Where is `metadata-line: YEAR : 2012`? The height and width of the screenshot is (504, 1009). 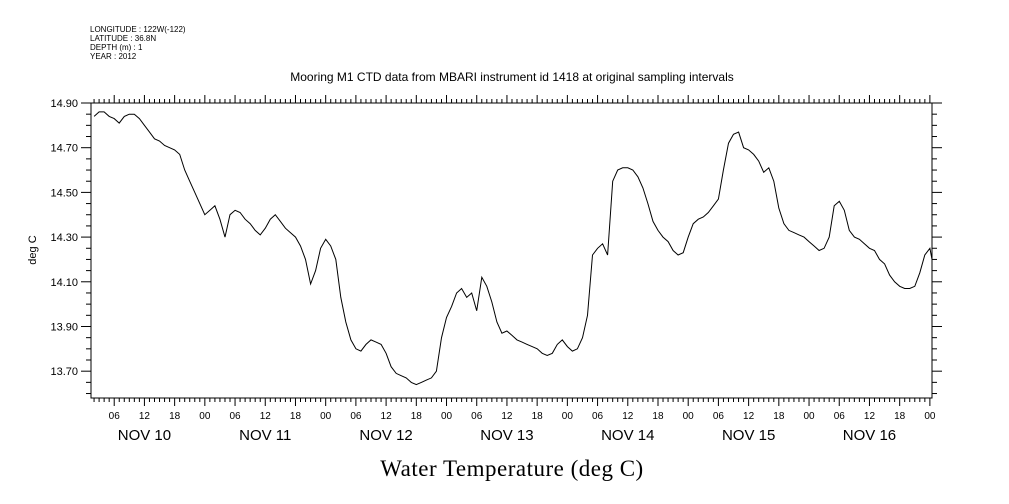
metadata-line: YEAR : 2012 is located at coordinates (113, 56).